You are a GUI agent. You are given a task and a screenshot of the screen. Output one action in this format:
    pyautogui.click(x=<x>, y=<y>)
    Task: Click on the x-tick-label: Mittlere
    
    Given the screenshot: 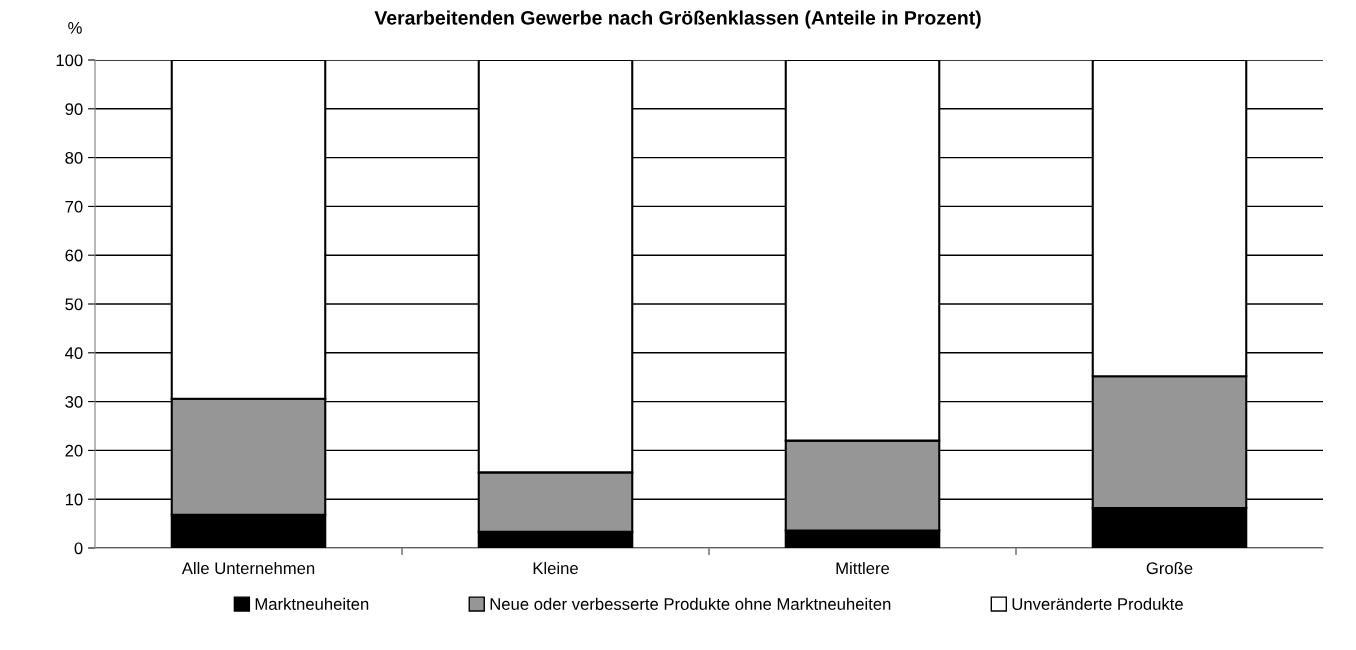 What is the action you would take?
    pyautogui.click(x=863, y=568)
    